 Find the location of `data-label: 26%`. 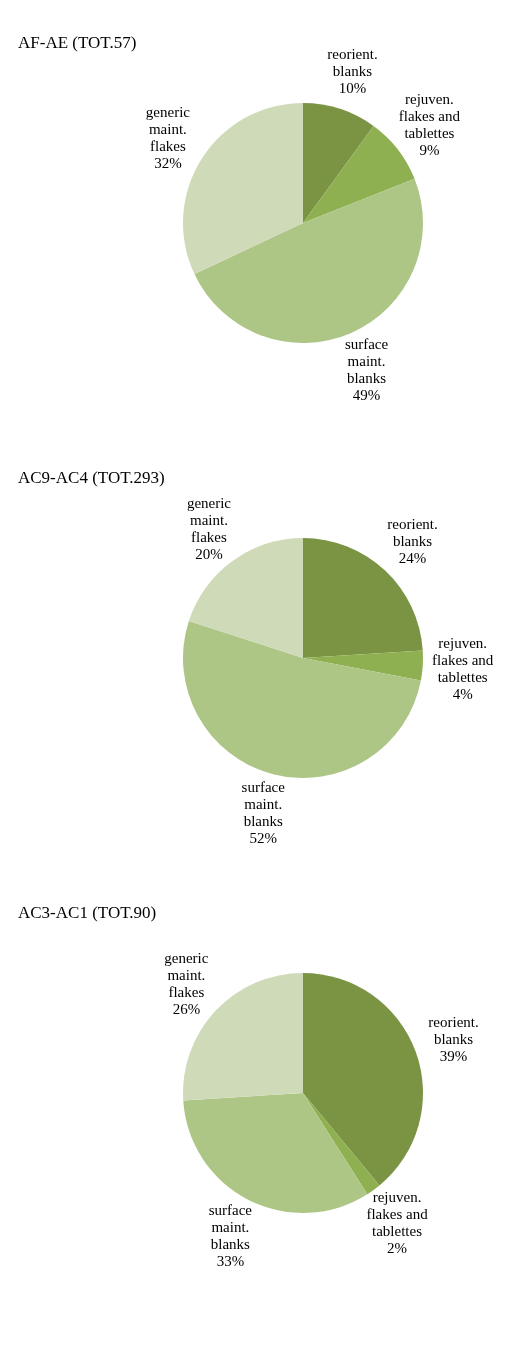

data-label: 26% is located at coordinates (186, 1008).